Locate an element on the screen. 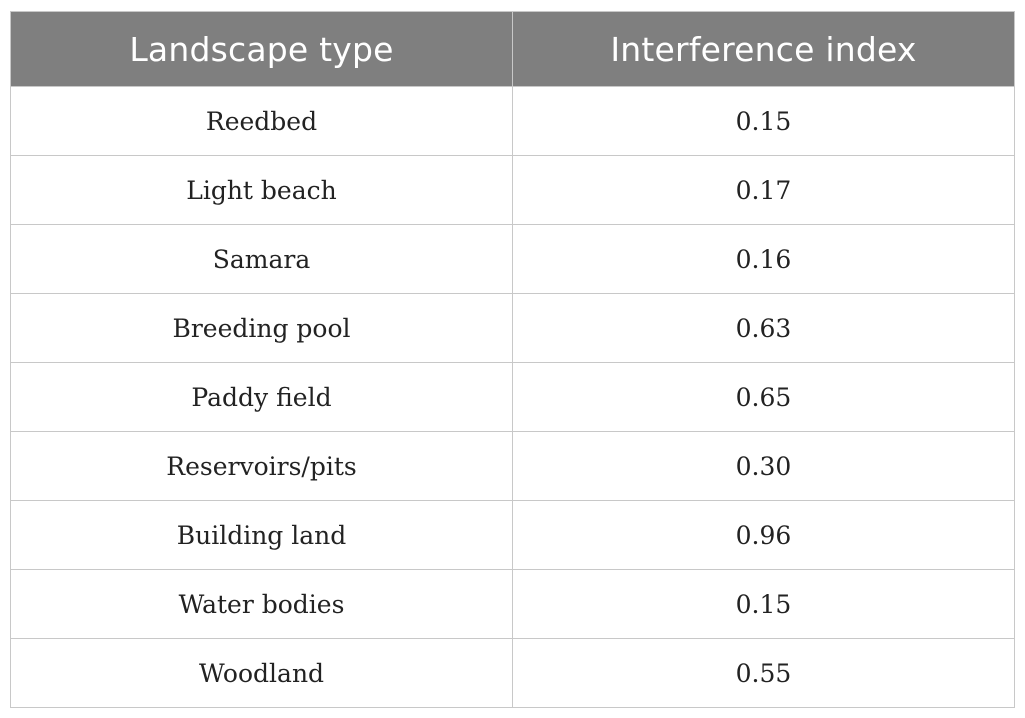  landscape-type-cell: Paddy field is located at coordinates (261, 397).